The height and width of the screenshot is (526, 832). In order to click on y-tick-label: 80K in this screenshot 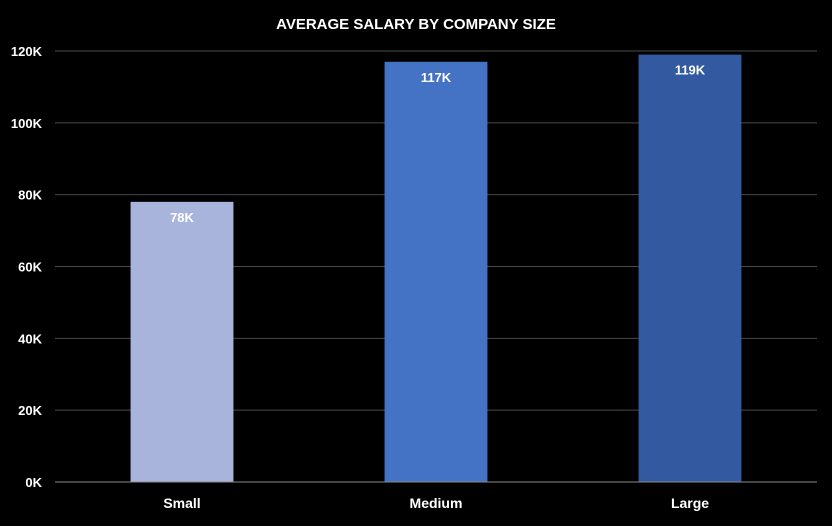, I will do `click(30, 195)`.